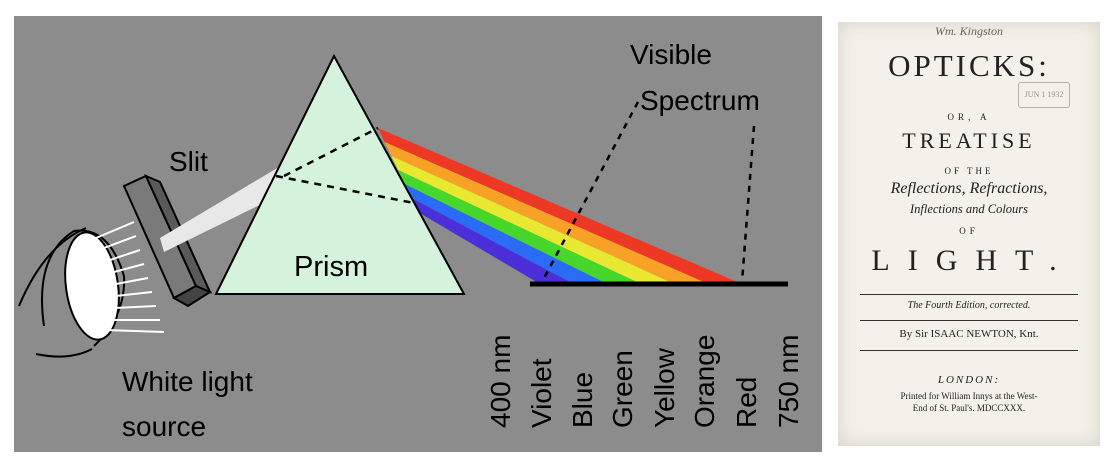  I want to click on band-yellow, so click(533, 220).